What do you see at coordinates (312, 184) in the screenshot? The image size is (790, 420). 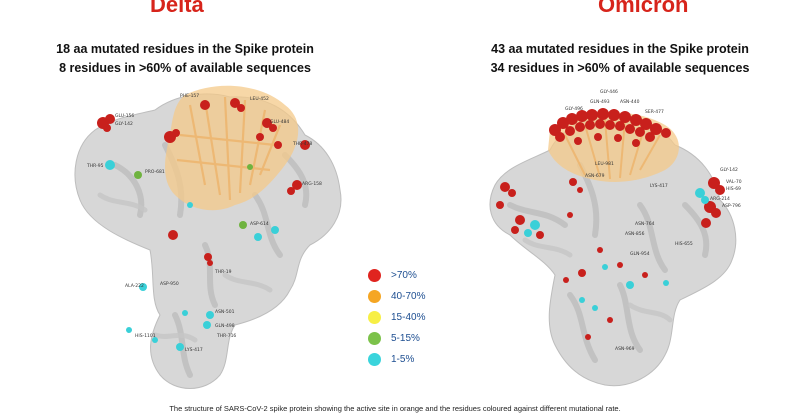 I see `residue-label: ARG-158` at bounding box center [312, 184].